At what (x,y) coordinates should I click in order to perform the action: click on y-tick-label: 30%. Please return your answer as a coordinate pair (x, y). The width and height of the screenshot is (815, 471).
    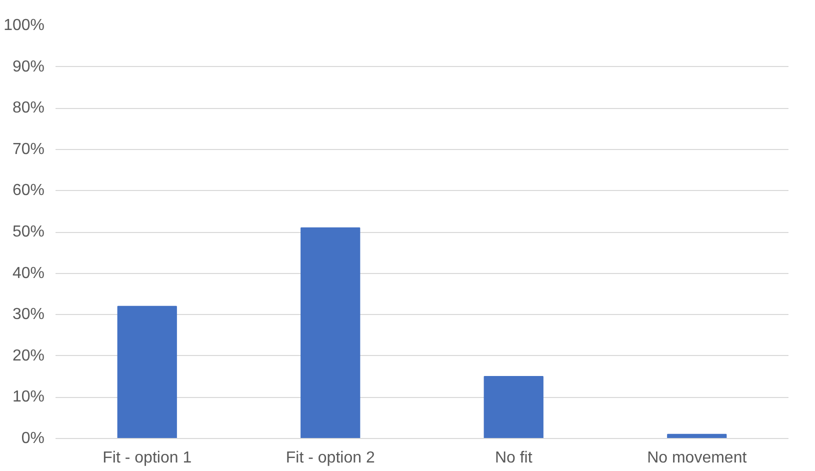
    Looking at the image, I should click on (28, 315).